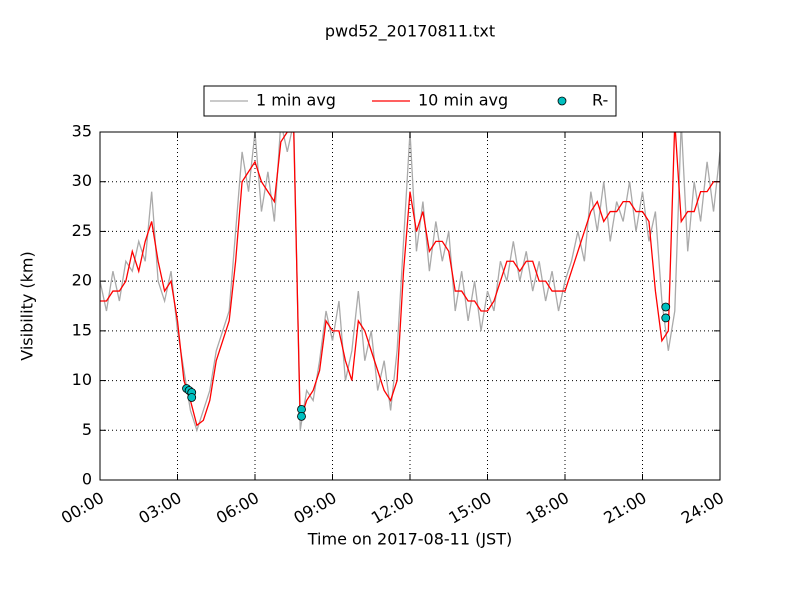  What do you see at coordinates (562, 101) in the screenshot?
I see `legend-swatch` at bounding box center [562, 101].